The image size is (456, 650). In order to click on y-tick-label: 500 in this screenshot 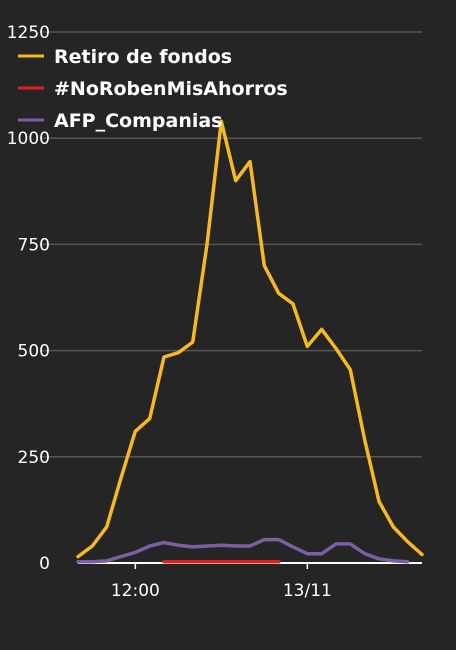, I will do `click(34, 352)`.